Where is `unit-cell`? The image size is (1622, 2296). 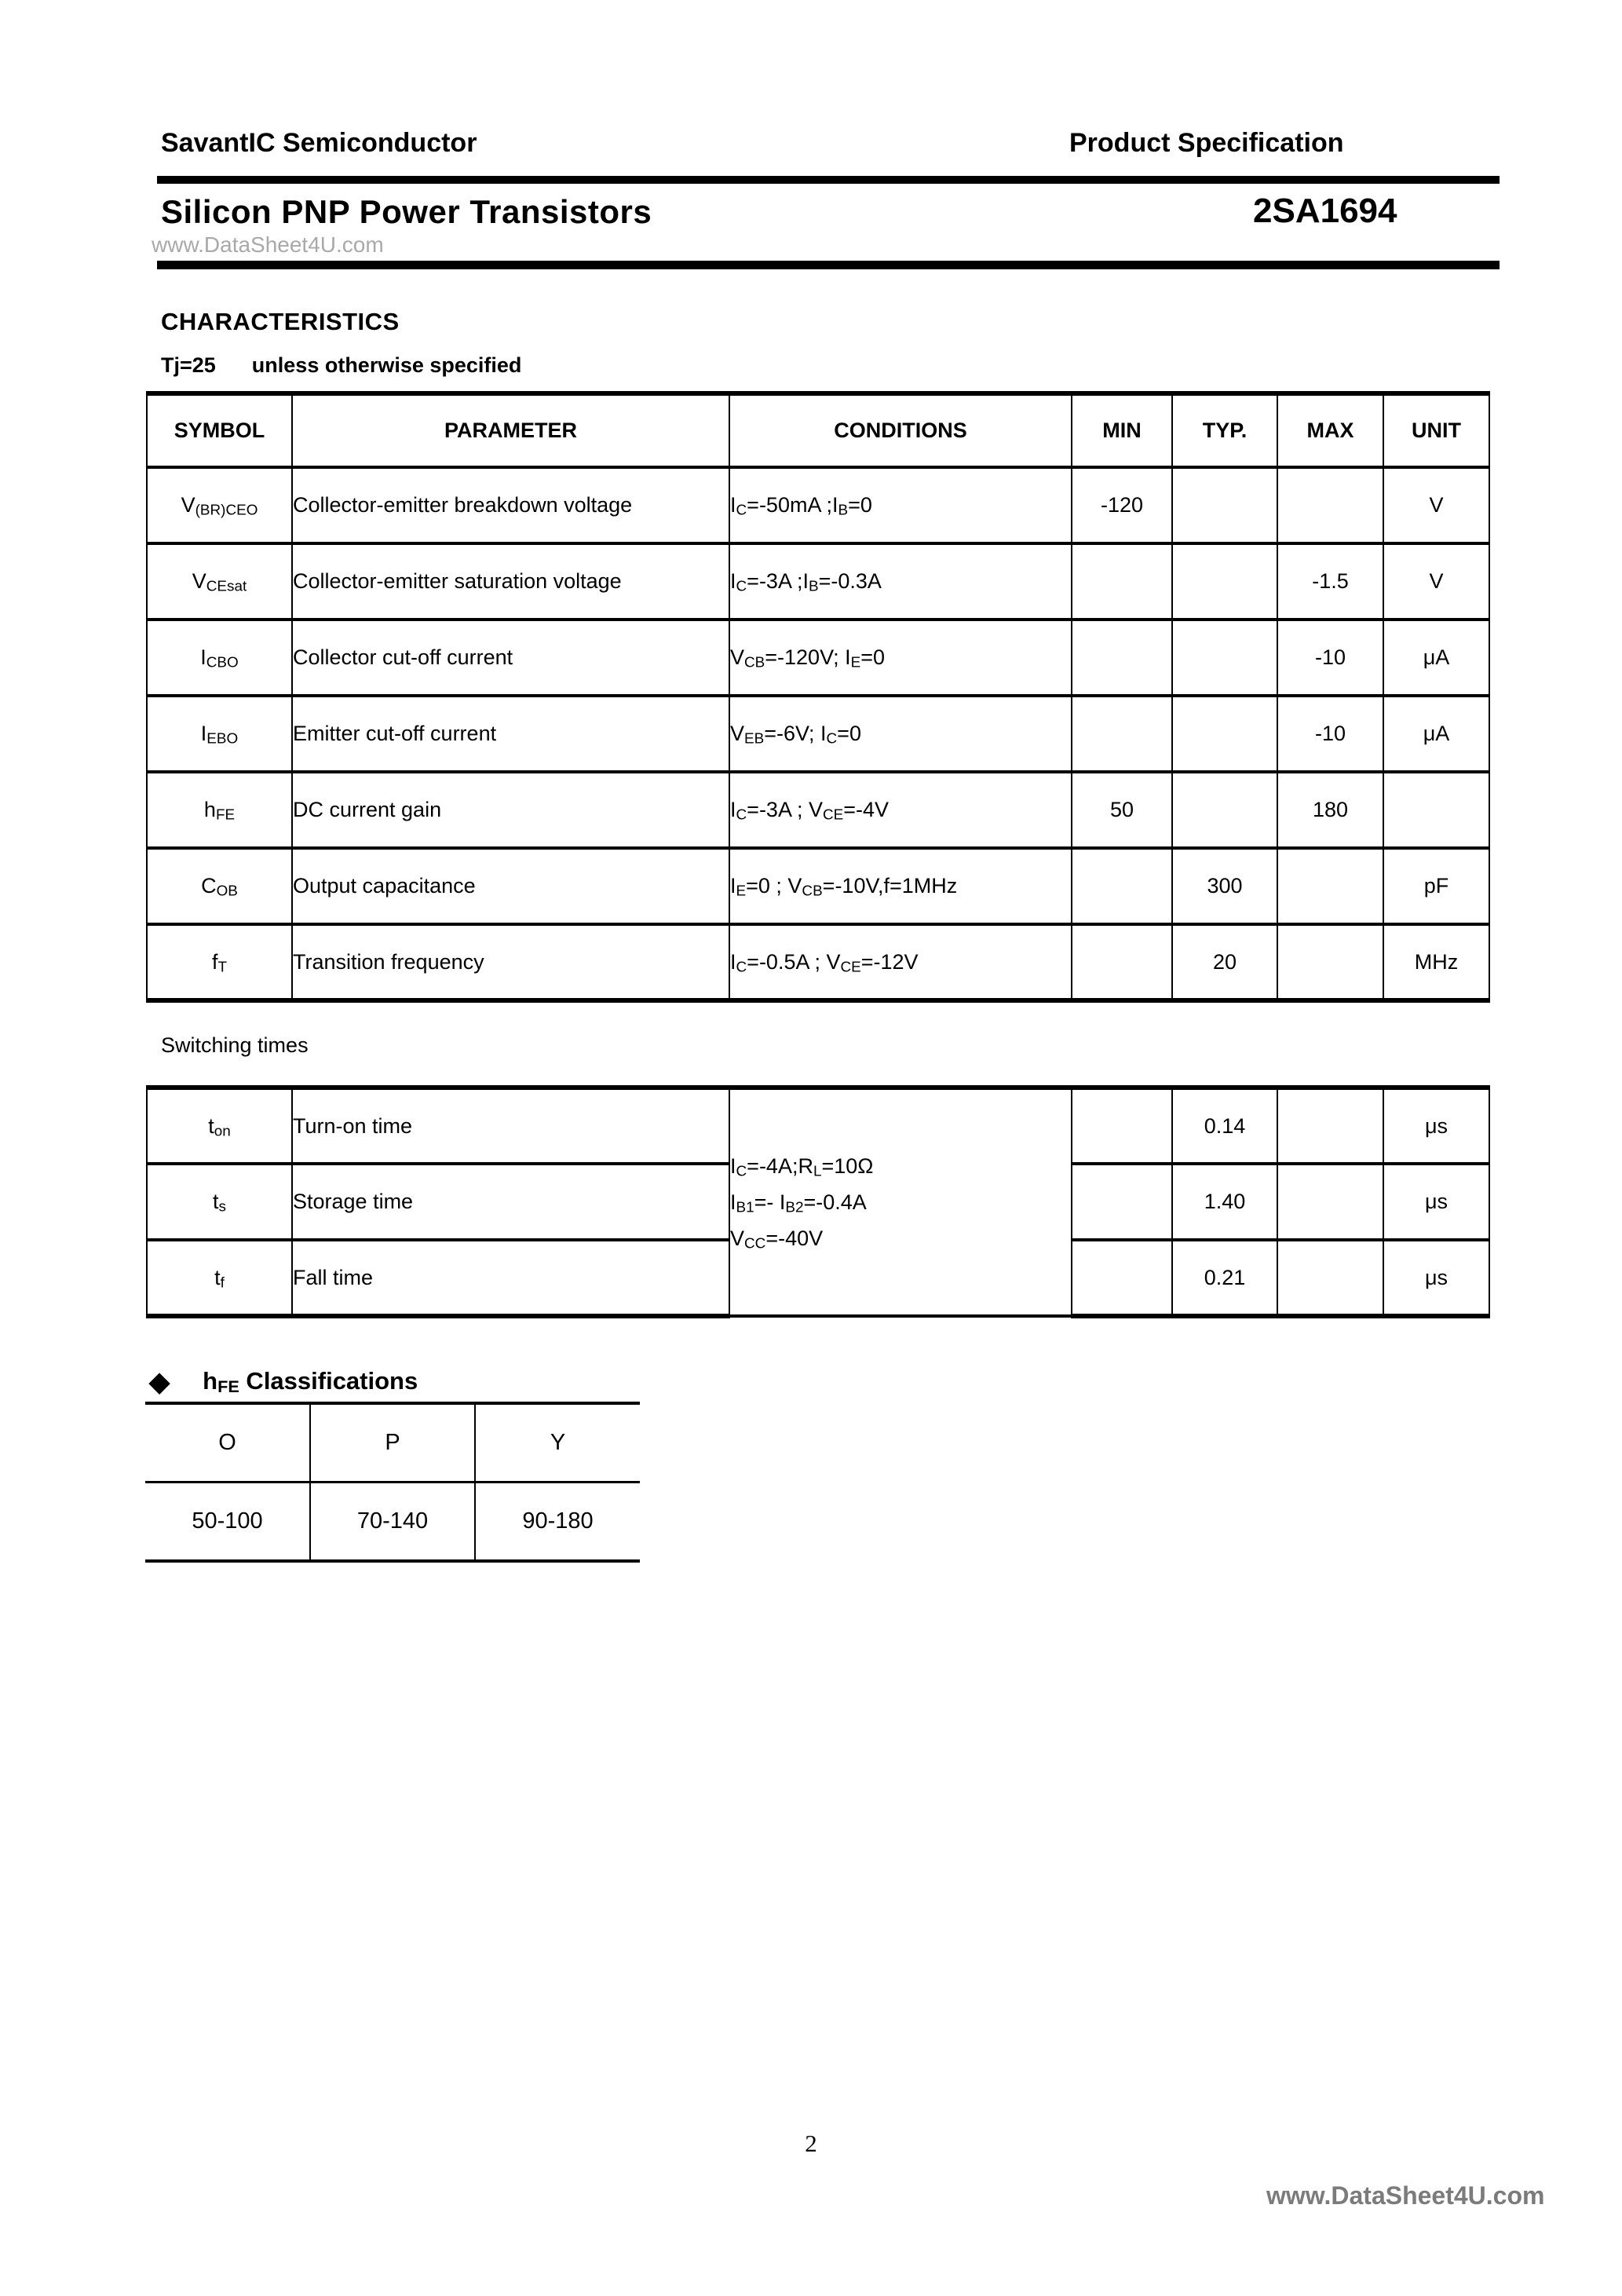 unit-cell is located at coordinates (1436, 810).